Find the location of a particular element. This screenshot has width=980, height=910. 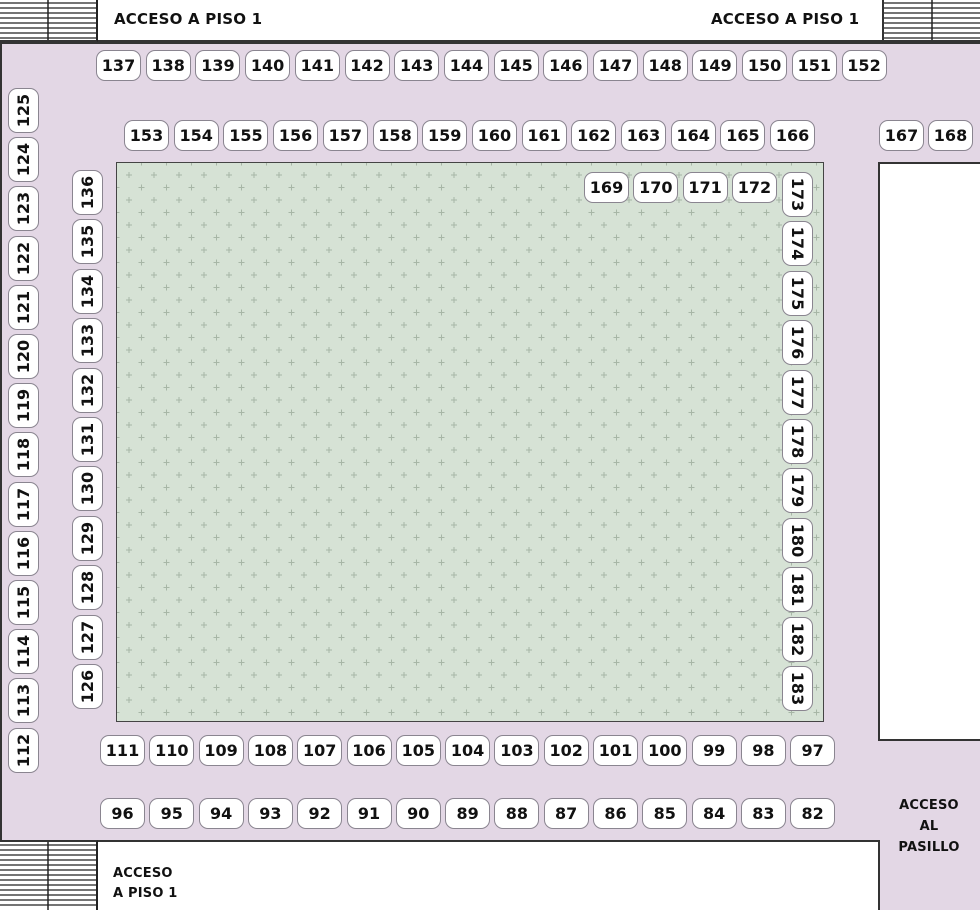

stand-114: 114 is located at coordinates (23, 652).